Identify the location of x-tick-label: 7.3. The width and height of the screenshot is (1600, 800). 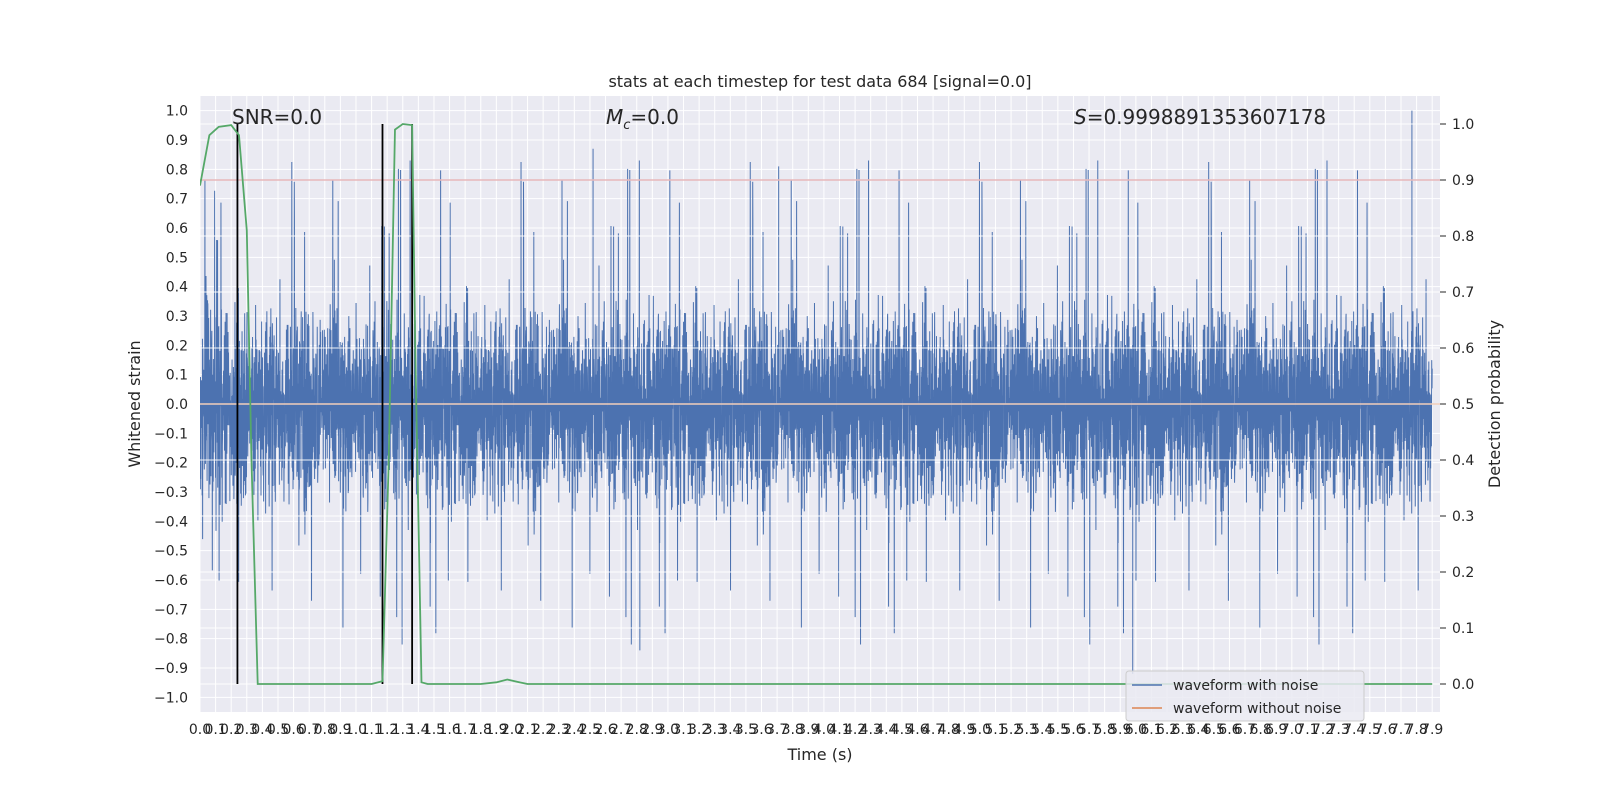
(1338, 730).